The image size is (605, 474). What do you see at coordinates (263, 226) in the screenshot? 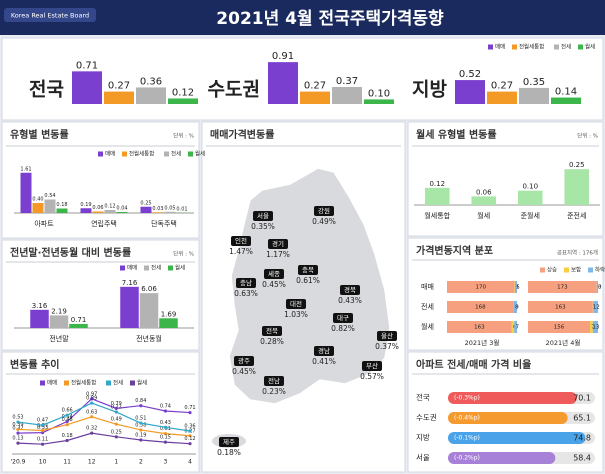
I see `region-value: 0.35%` at bounding box center [263, 226].